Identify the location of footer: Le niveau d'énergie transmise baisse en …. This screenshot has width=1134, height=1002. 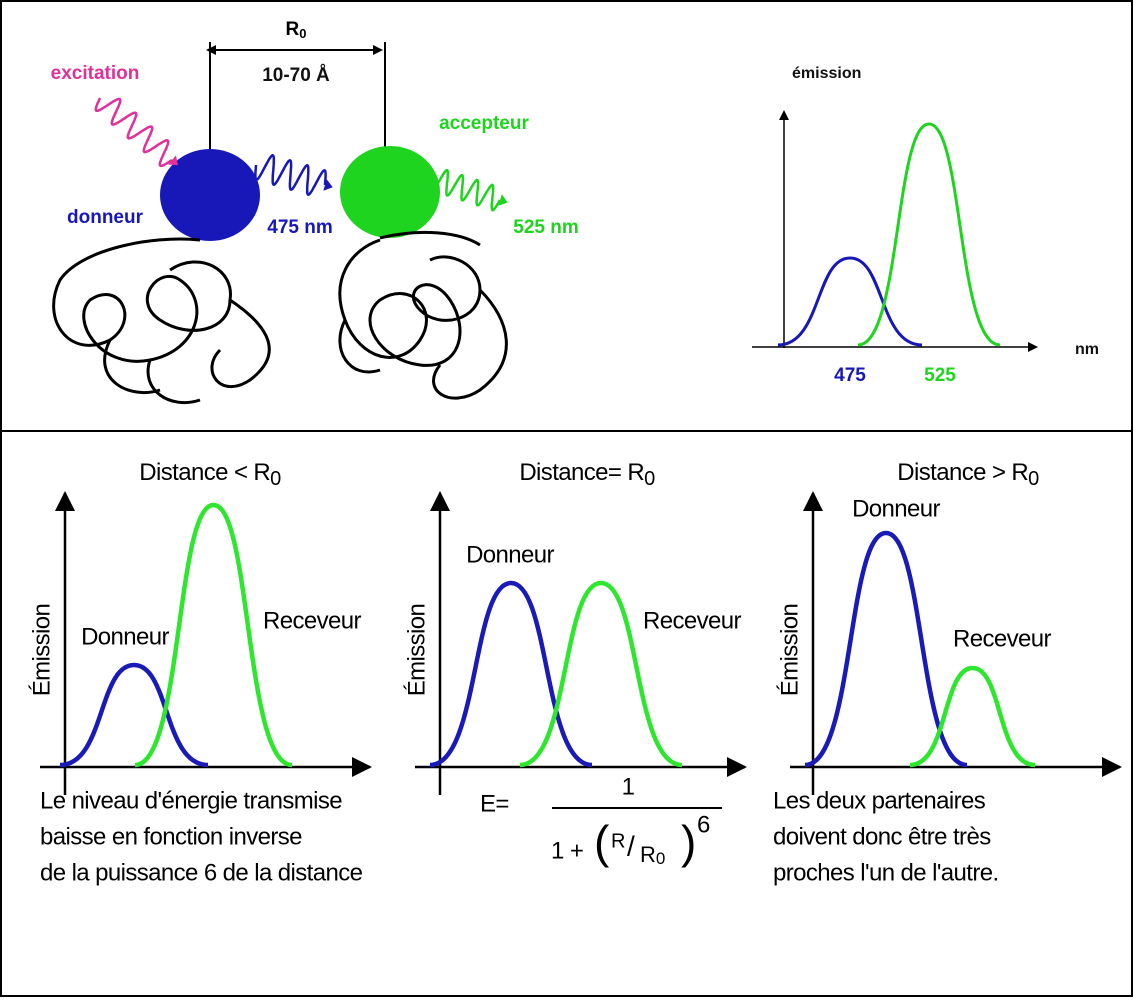
(519, 829).